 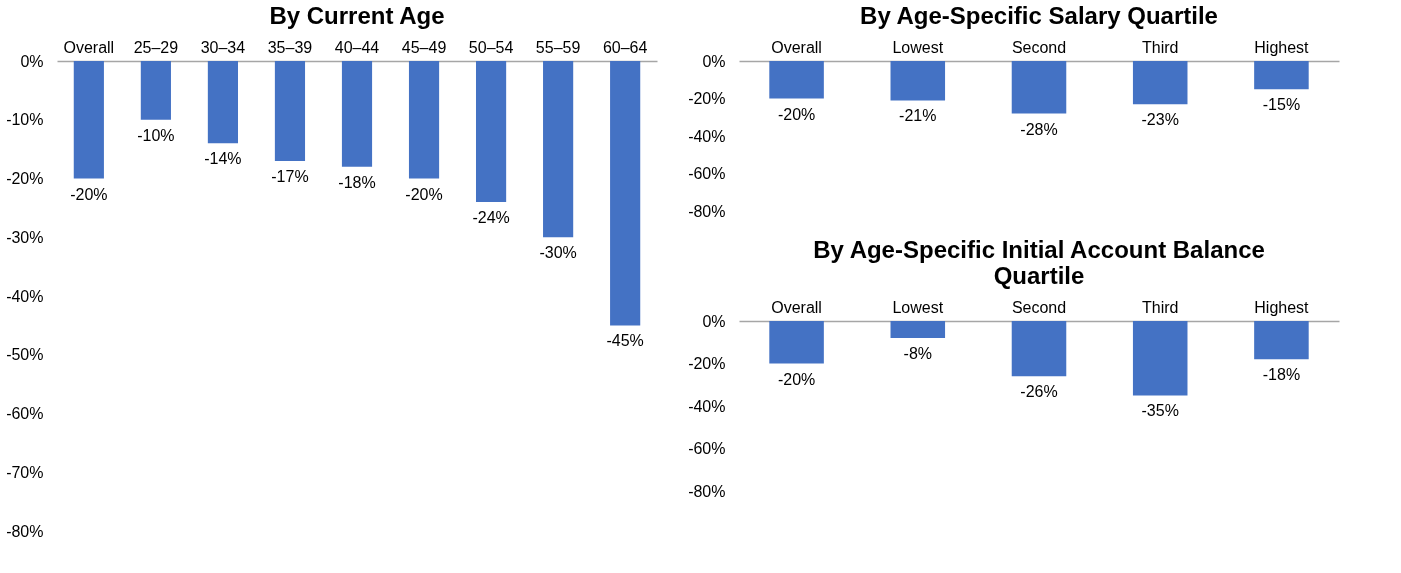 I want to click on data-label: -15%, so click(x=1281, y=105).